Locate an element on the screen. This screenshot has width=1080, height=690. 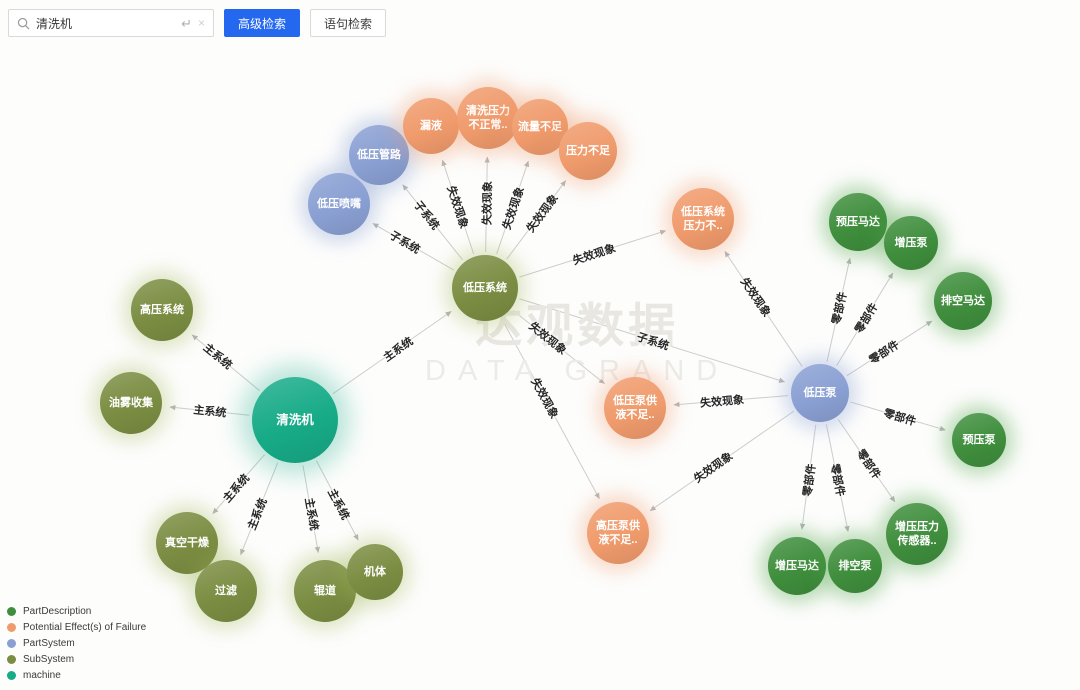
graph-node-qxyl: 清洗压力 不正常.. is located at coordinates (488, 118).